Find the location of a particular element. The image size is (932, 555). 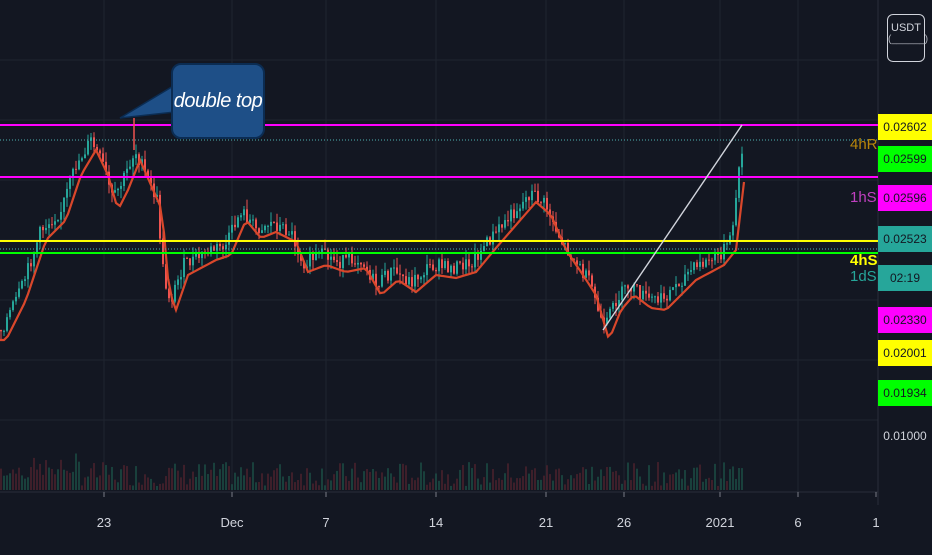

trend-line is located at coordinates (672, 227).